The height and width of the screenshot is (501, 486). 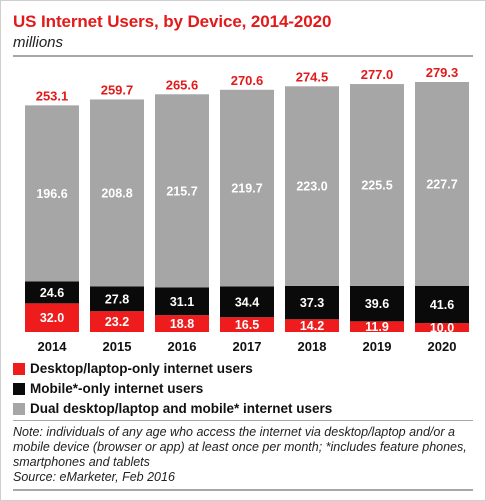 I want to click on bar-mobile-only-2020, so click(x=442, y=304).